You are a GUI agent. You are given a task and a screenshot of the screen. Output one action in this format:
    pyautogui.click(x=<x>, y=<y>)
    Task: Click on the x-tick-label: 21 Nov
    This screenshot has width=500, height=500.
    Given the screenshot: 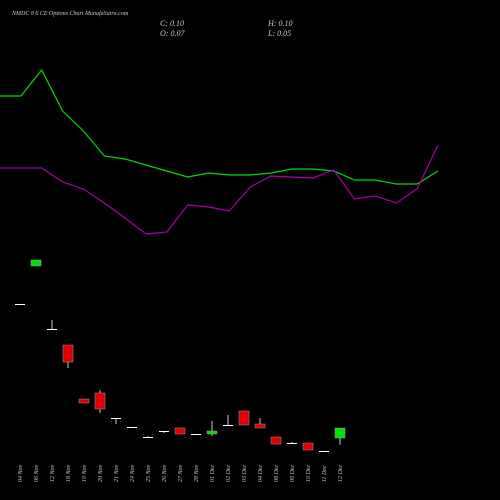 What is the action you would take?
    pyautogui.click(x=117, y=473)
    